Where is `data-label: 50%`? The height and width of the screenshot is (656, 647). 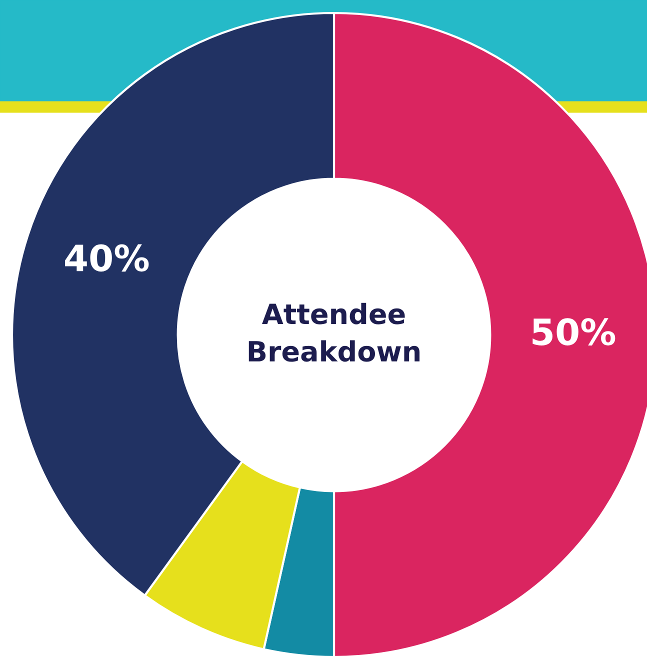 data-label: 50% is located at coordinates (574, 332).